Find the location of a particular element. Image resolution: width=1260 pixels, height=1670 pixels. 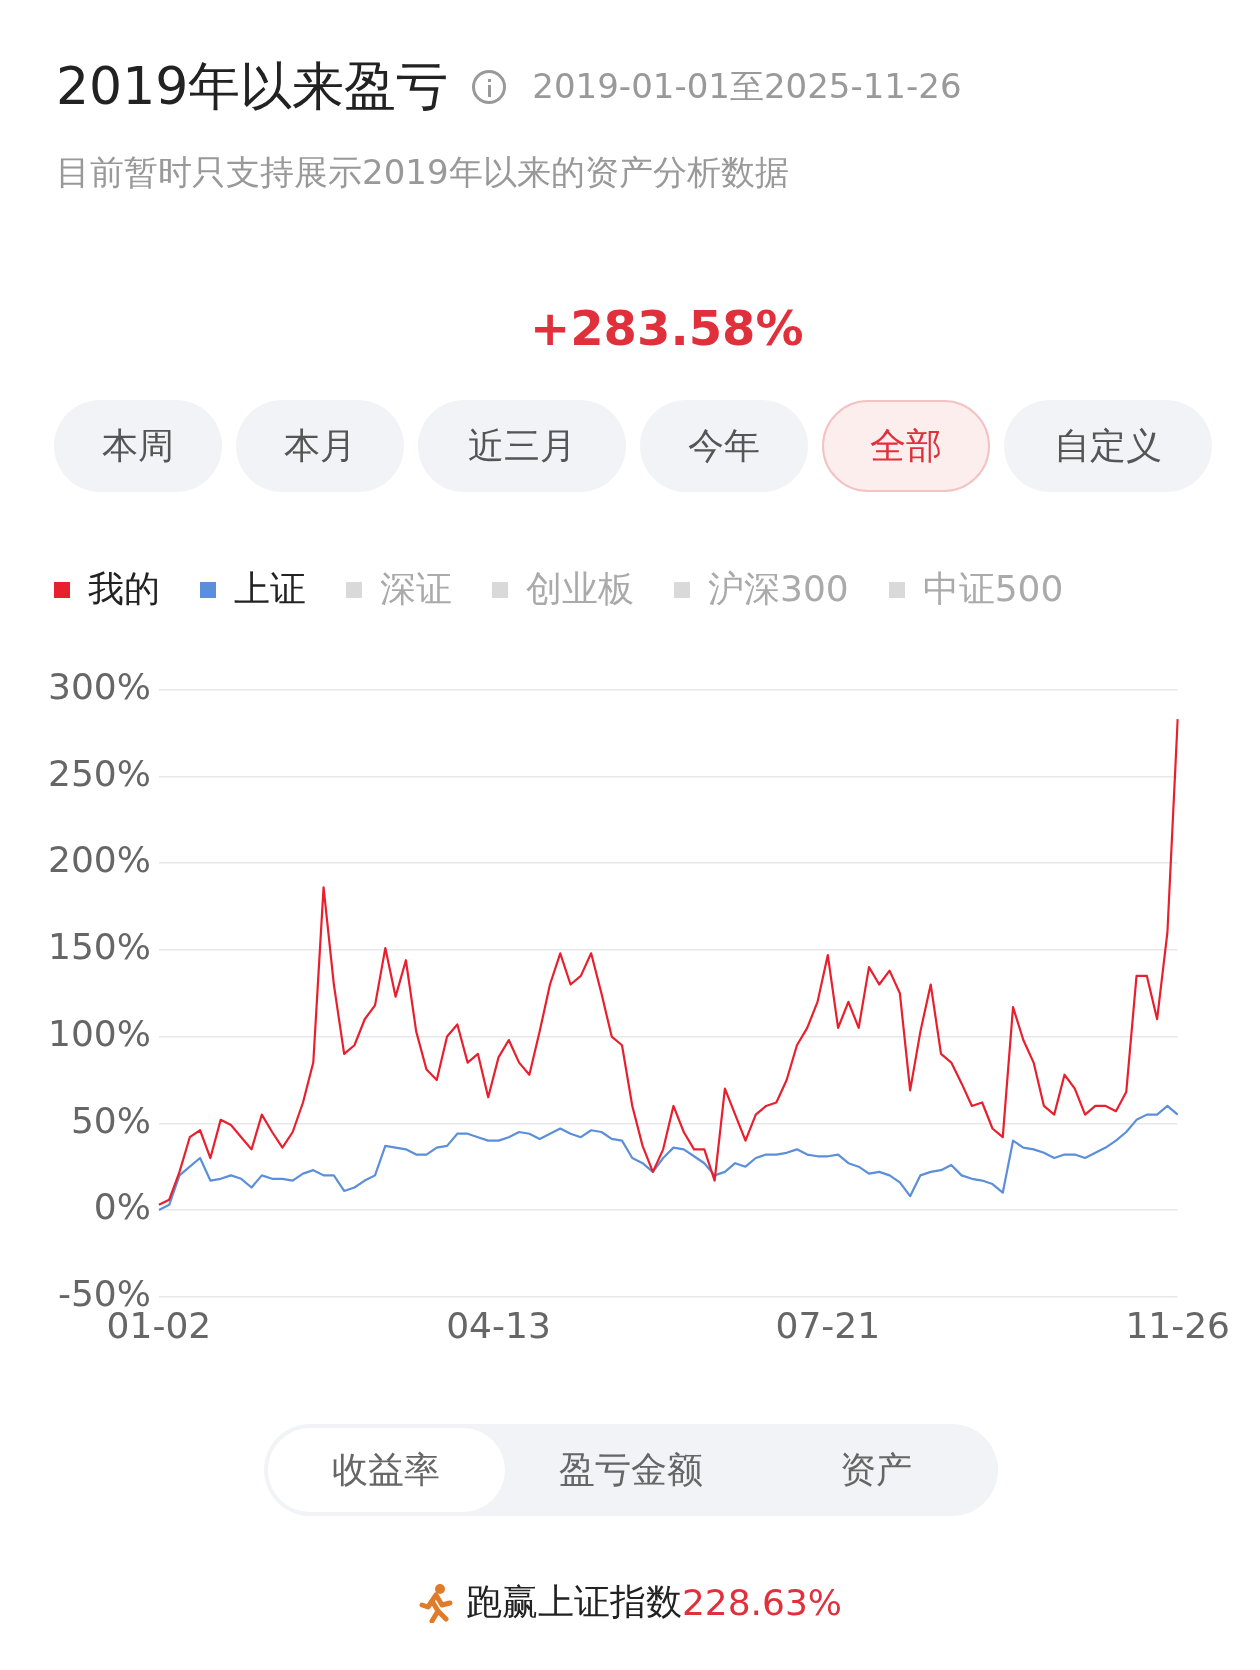

text: 自定义 is located at coordinates (1108, 446).